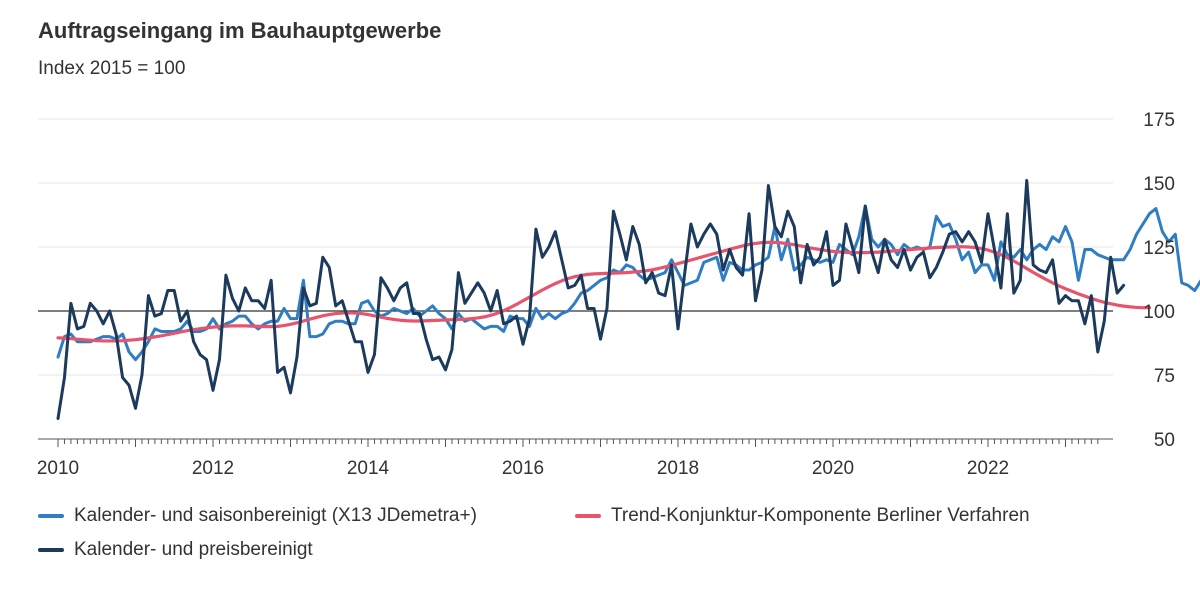  I want to click on legend-swatch-trend, so click(588, 516).